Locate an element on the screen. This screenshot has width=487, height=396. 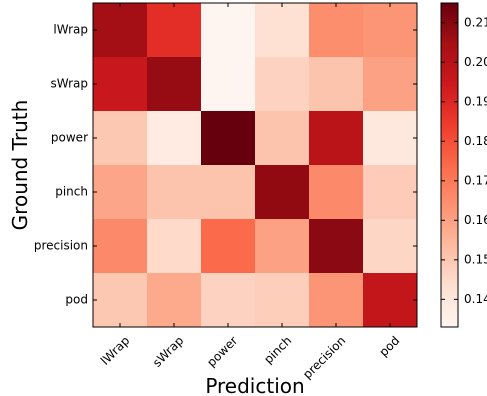
x-tick-label: sWrap is located at coordinates (168, 351).